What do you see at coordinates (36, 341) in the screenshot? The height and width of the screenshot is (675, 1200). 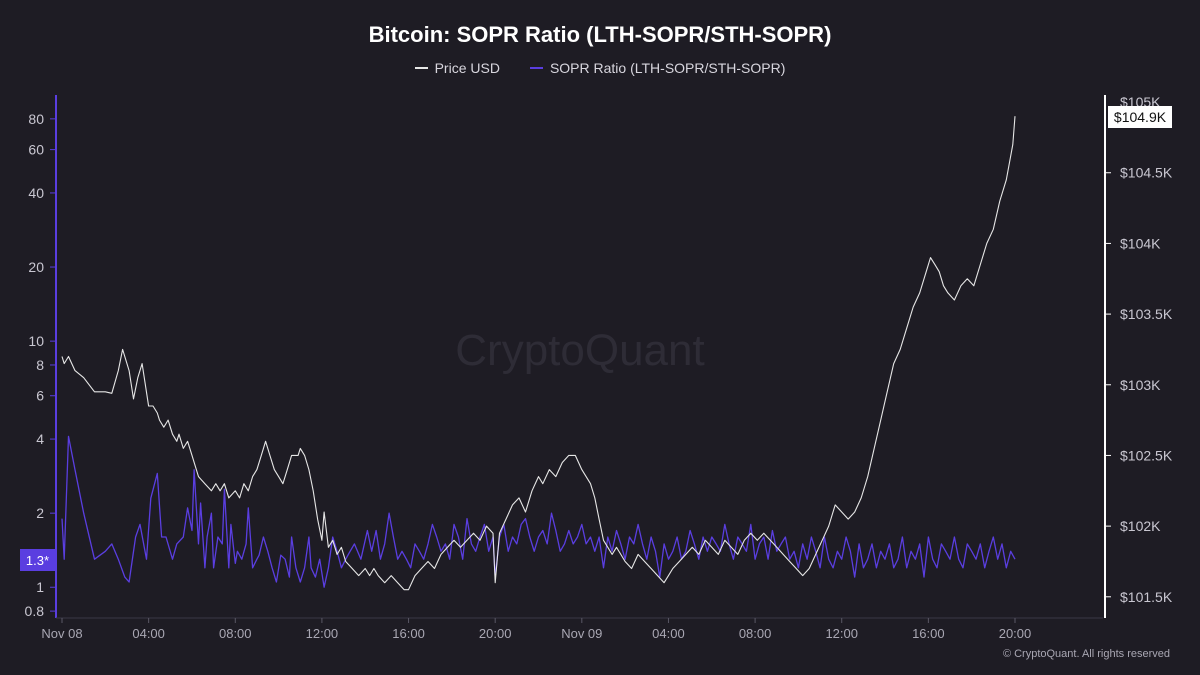 I see `left-axis-tick-label: 10` at bounding box center [36, 341].